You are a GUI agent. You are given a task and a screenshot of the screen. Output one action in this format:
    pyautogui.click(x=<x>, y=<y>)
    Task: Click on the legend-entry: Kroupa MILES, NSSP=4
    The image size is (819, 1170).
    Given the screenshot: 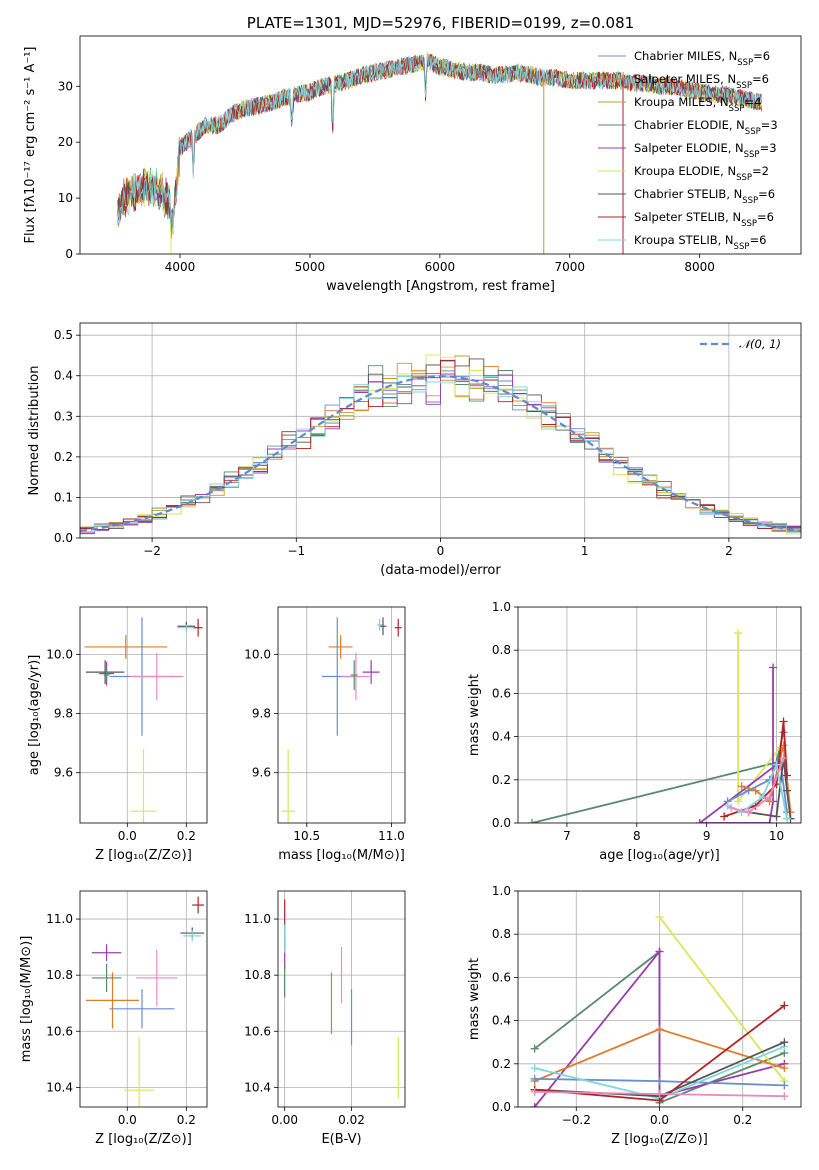 What is the action you would take?
    pyautogui.click(x=697, y=104)
    